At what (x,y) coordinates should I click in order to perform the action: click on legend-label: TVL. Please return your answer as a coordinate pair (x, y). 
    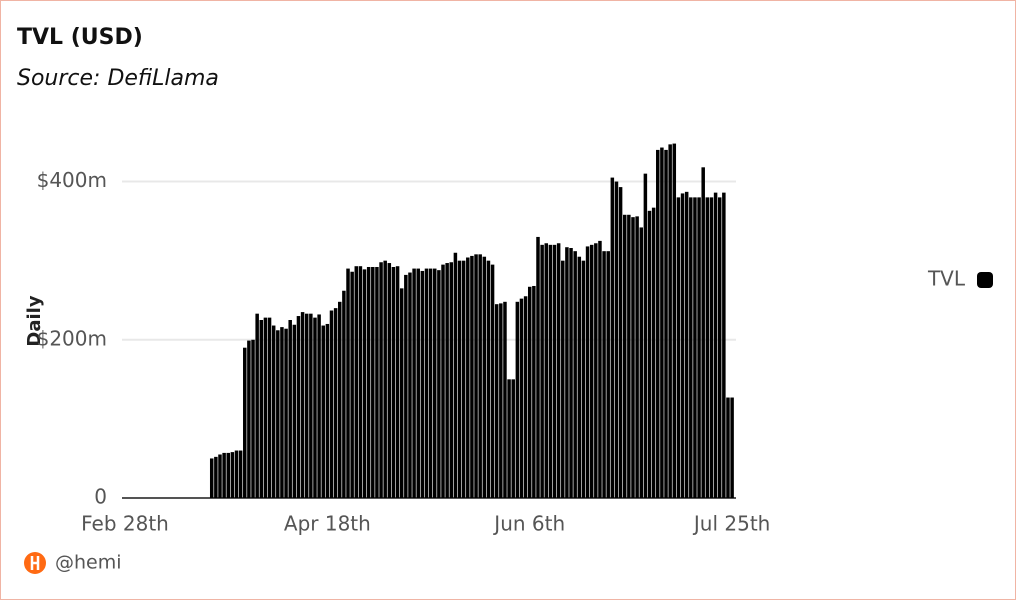
    Looking at the image, I should click on (946, 279).